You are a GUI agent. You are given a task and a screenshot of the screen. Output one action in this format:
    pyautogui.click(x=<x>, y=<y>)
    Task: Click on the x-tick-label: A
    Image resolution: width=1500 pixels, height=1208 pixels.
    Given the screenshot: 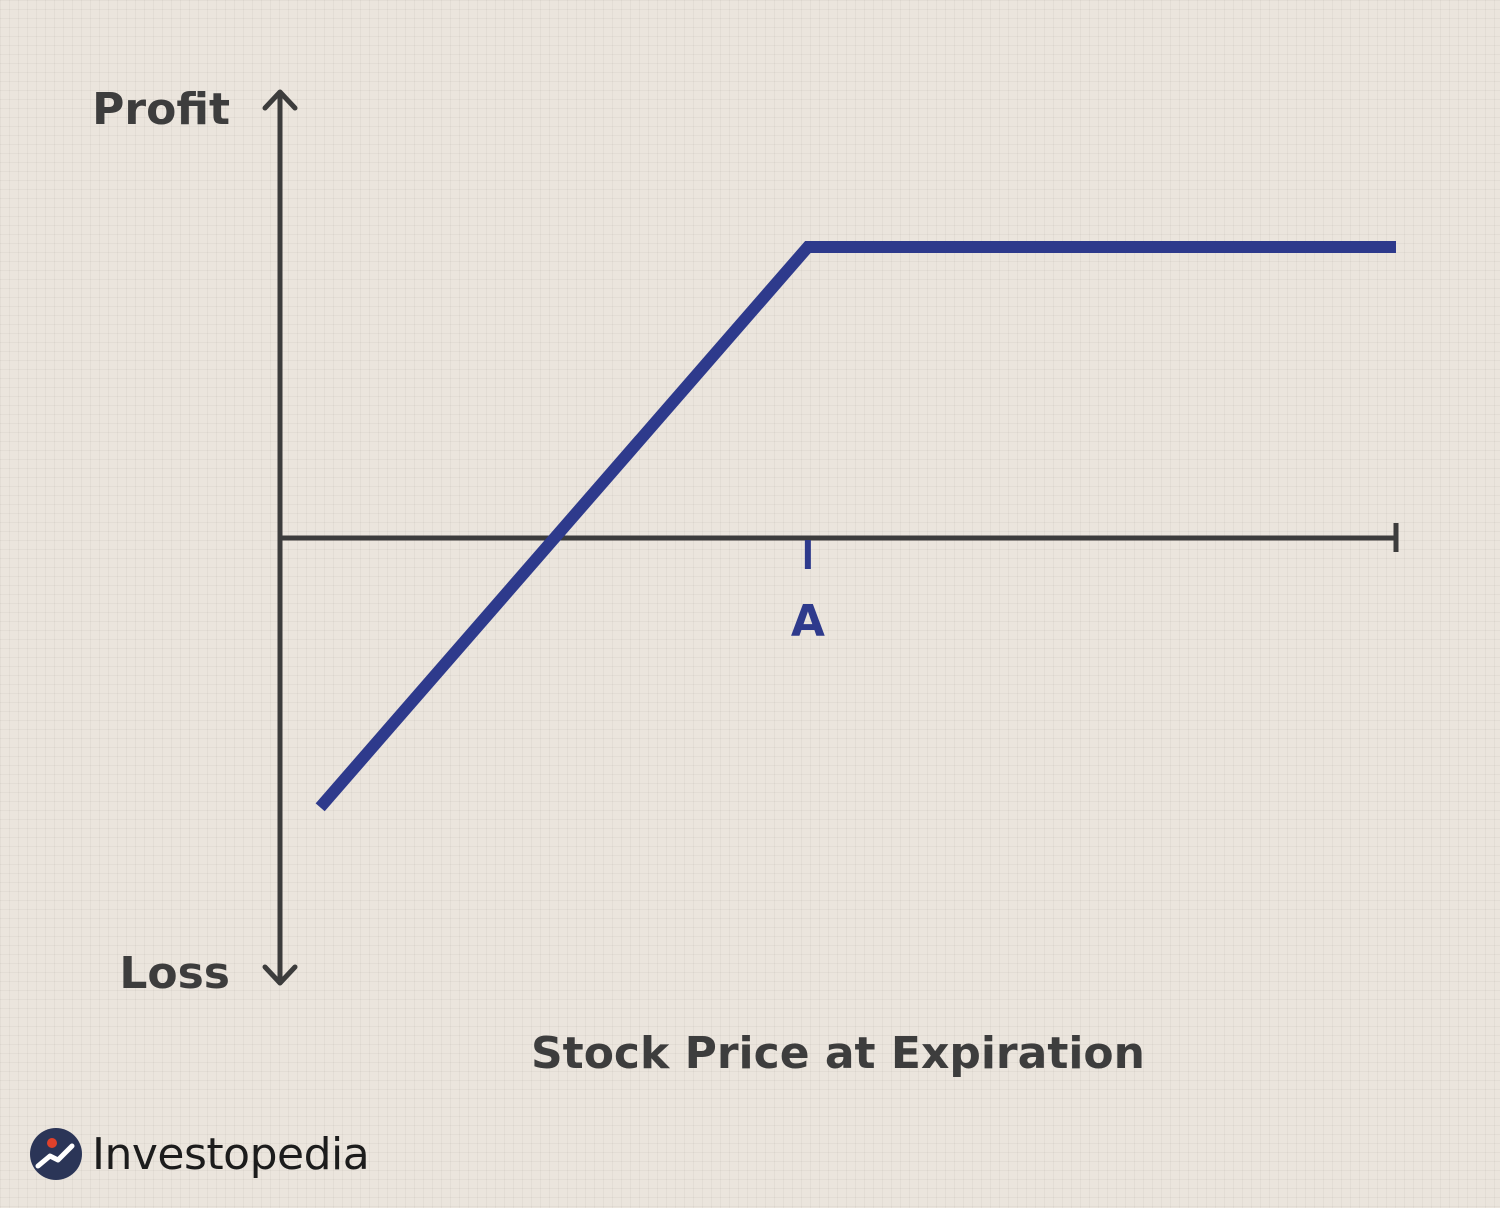 What is the action you would take?
    pyautogui.click(x=808, y=621)
    